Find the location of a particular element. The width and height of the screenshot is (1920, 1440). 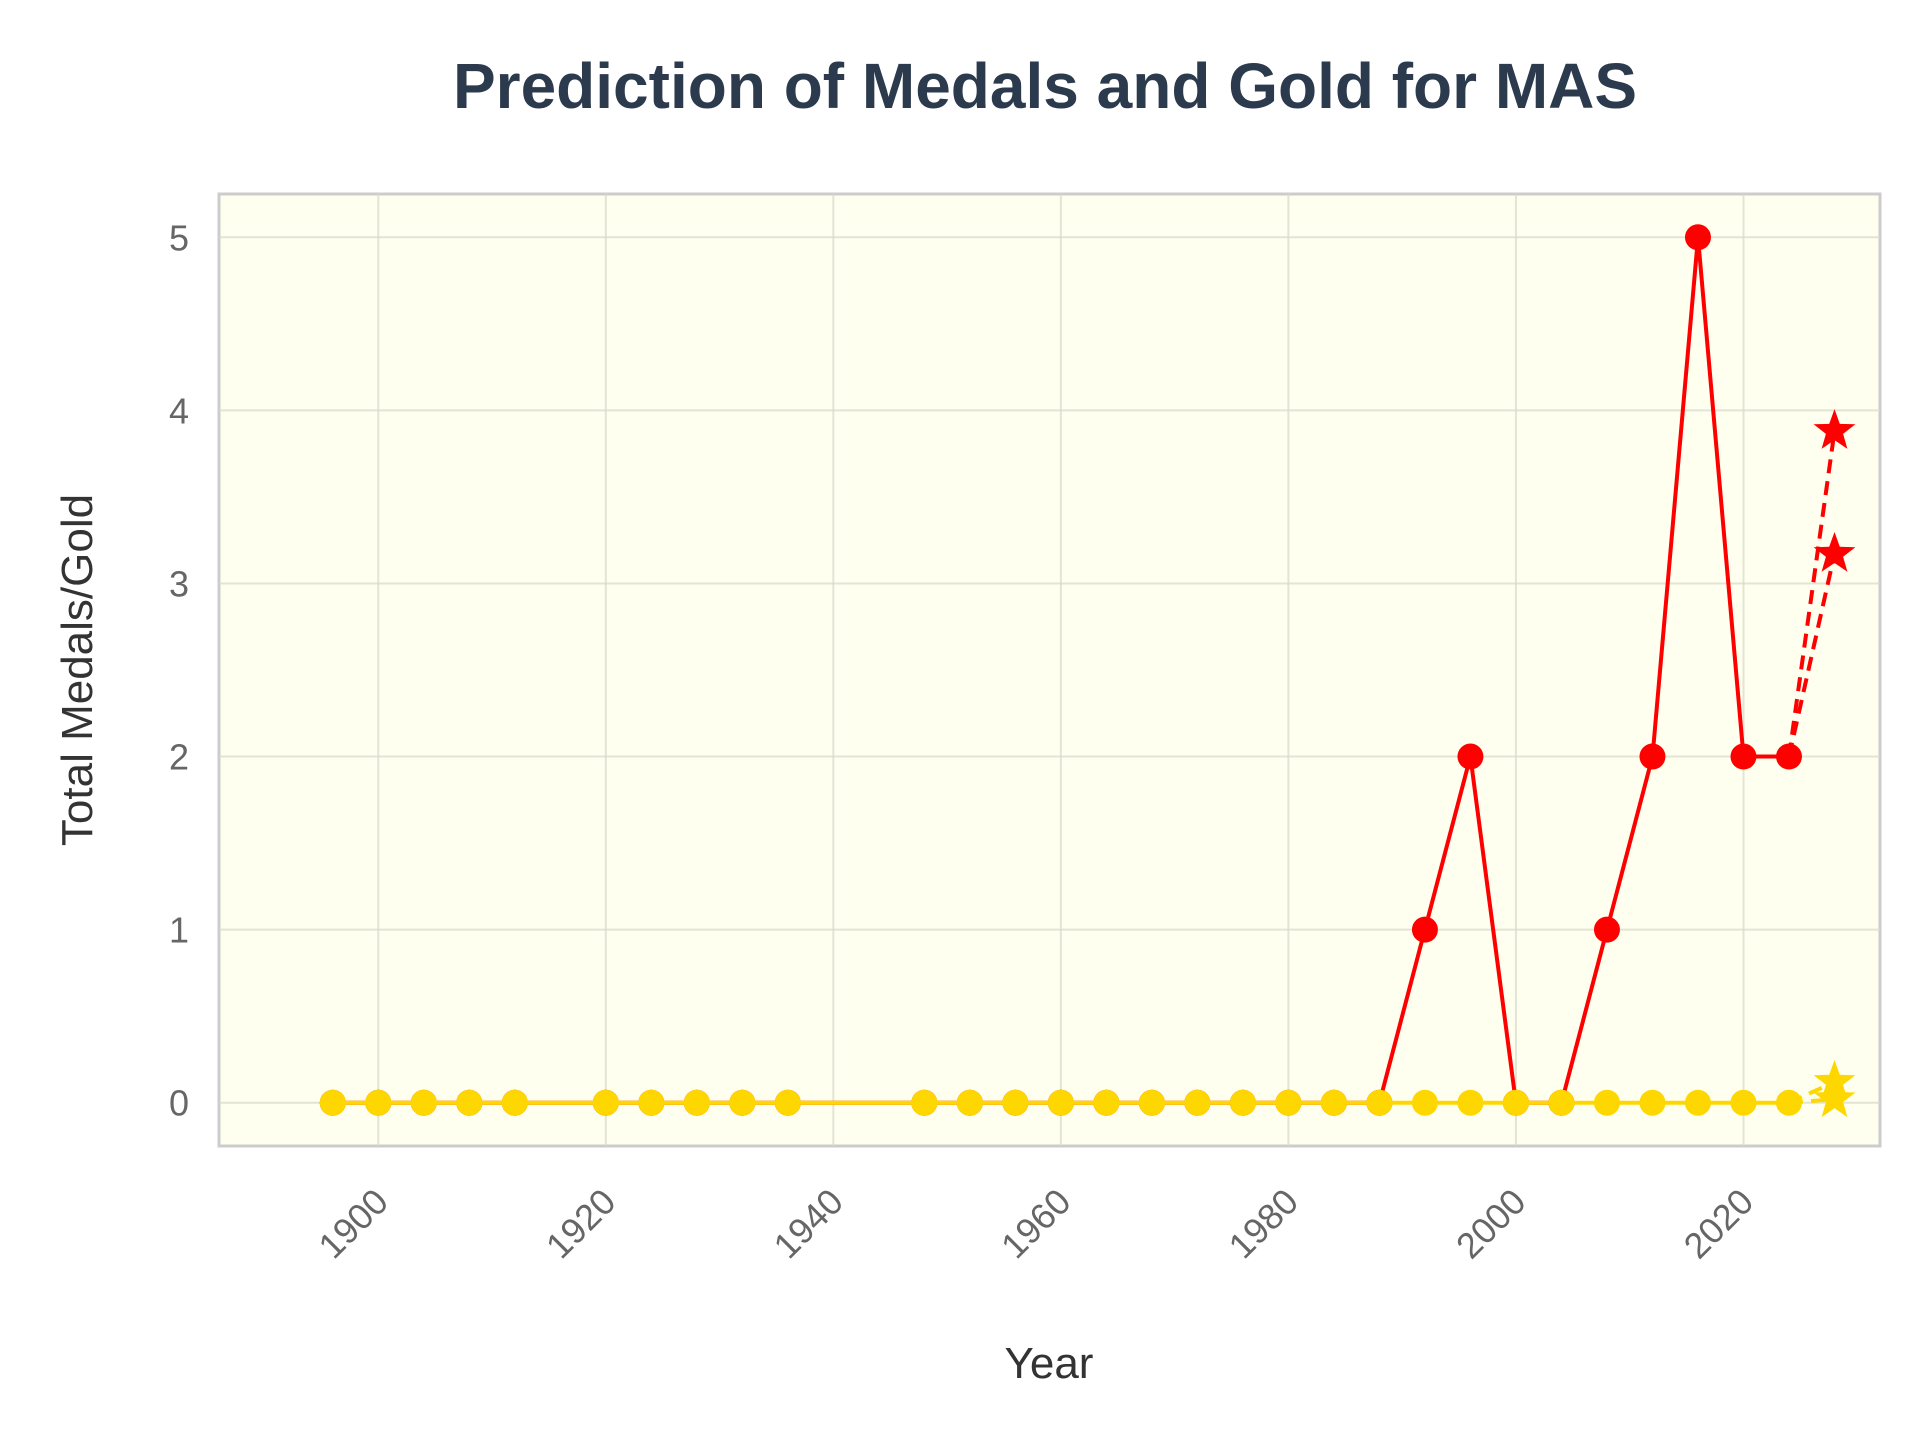

x-axis-label: Year is located at coordinates (1049, 1363).